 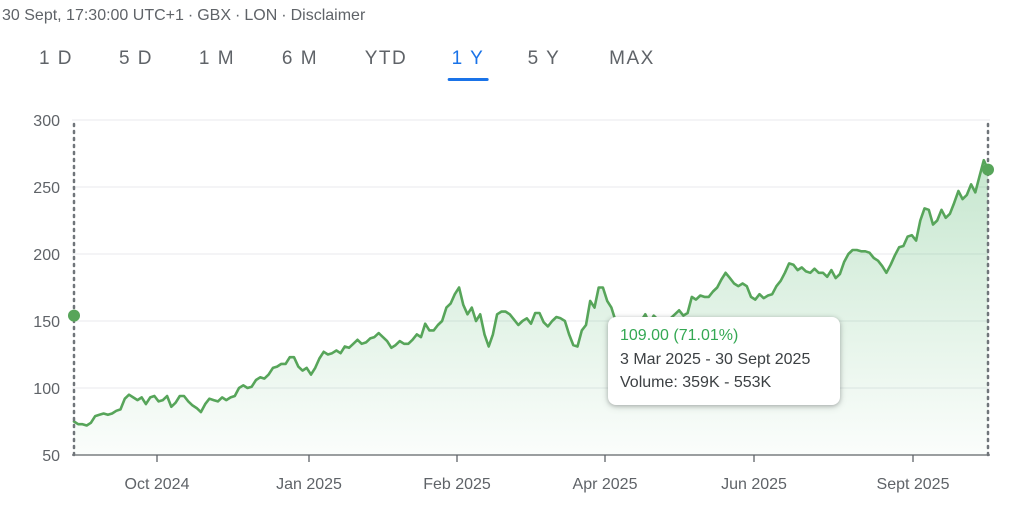 What do you see at coordinates (386, 58) in the screenshot?
I see `tab-label: YTD` at bounding box center [386, 58].